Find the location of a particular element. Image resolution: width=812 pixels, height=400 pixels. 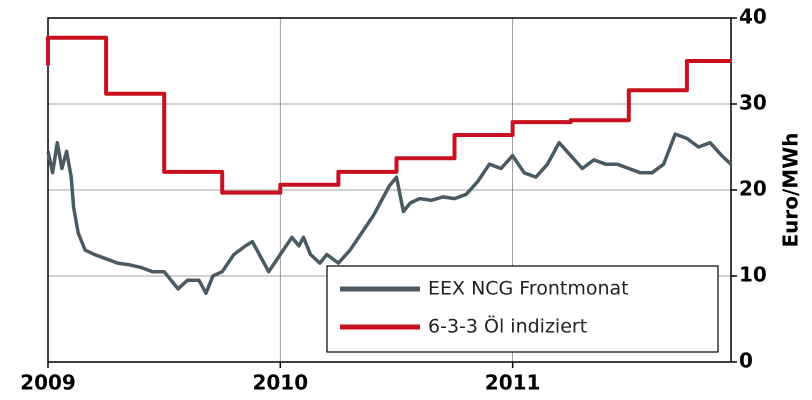

y-tick-label: 10 is located at coordinates (753, 275).